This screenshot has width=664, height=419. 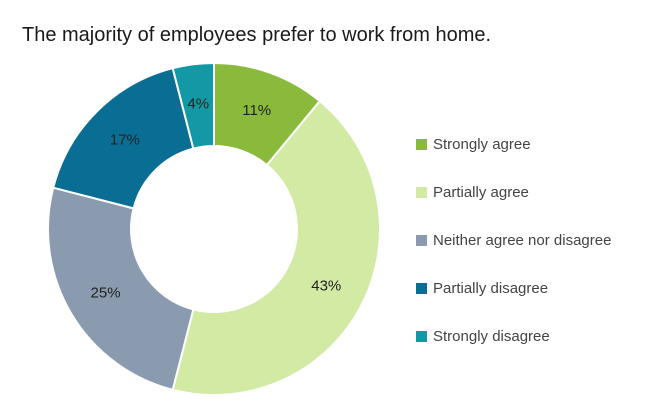 I want to click on slice-value-label: 43%, so click(x=326, y=286).